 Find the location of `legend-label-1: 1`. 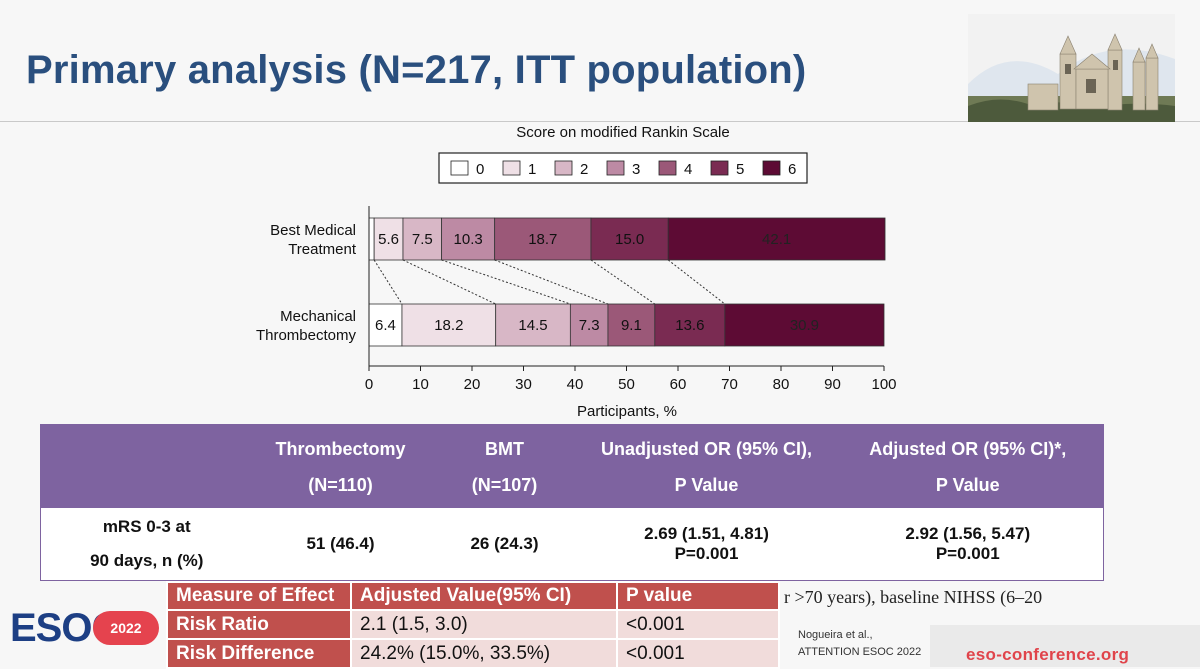

legend-label-1: 1 is located at coordinates (532, 169).